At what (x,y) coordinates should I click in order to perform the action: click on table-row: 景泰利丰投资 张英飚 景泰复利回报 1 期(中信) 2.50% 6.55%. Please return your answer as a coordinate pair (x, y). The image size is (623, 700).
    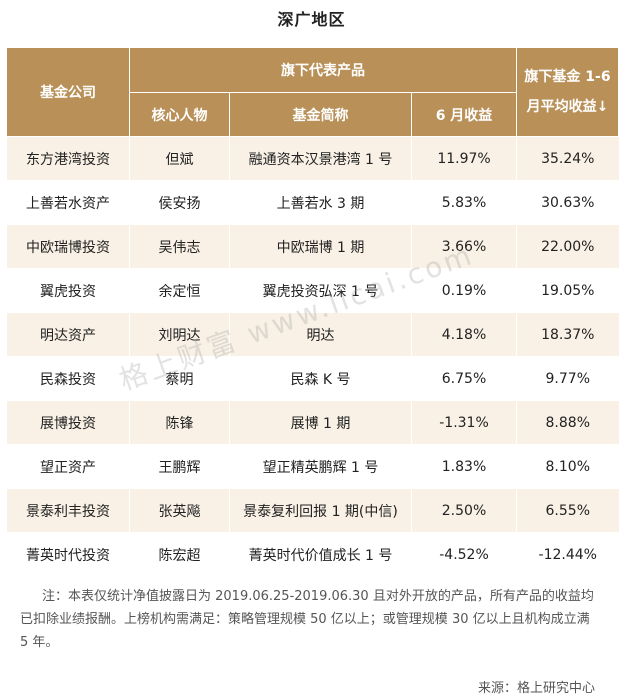
    Looking at the image, I should click on (312, 510).